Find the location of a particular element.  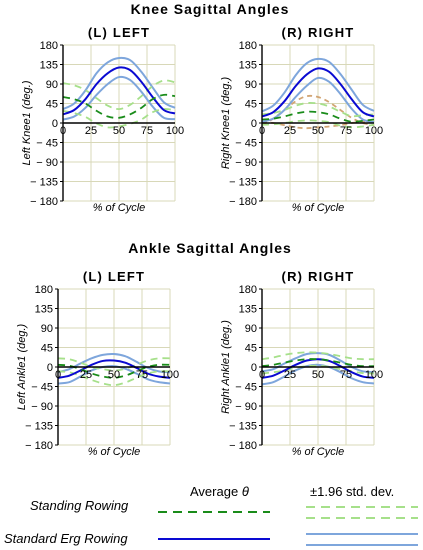

y-axis-label: Right Ankle1 (deg.) is located at coordinates (226, 367).